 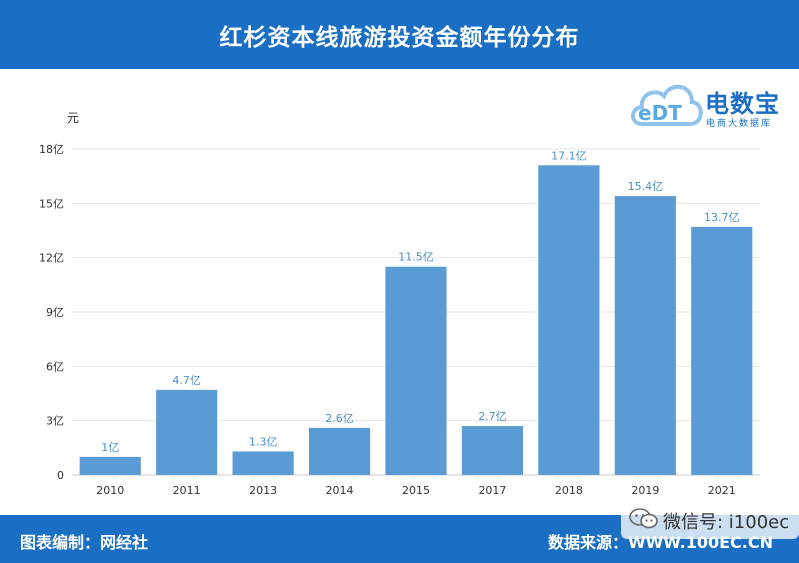 I want to click on x-tick-label: 2017, so click(x=492, y=490).